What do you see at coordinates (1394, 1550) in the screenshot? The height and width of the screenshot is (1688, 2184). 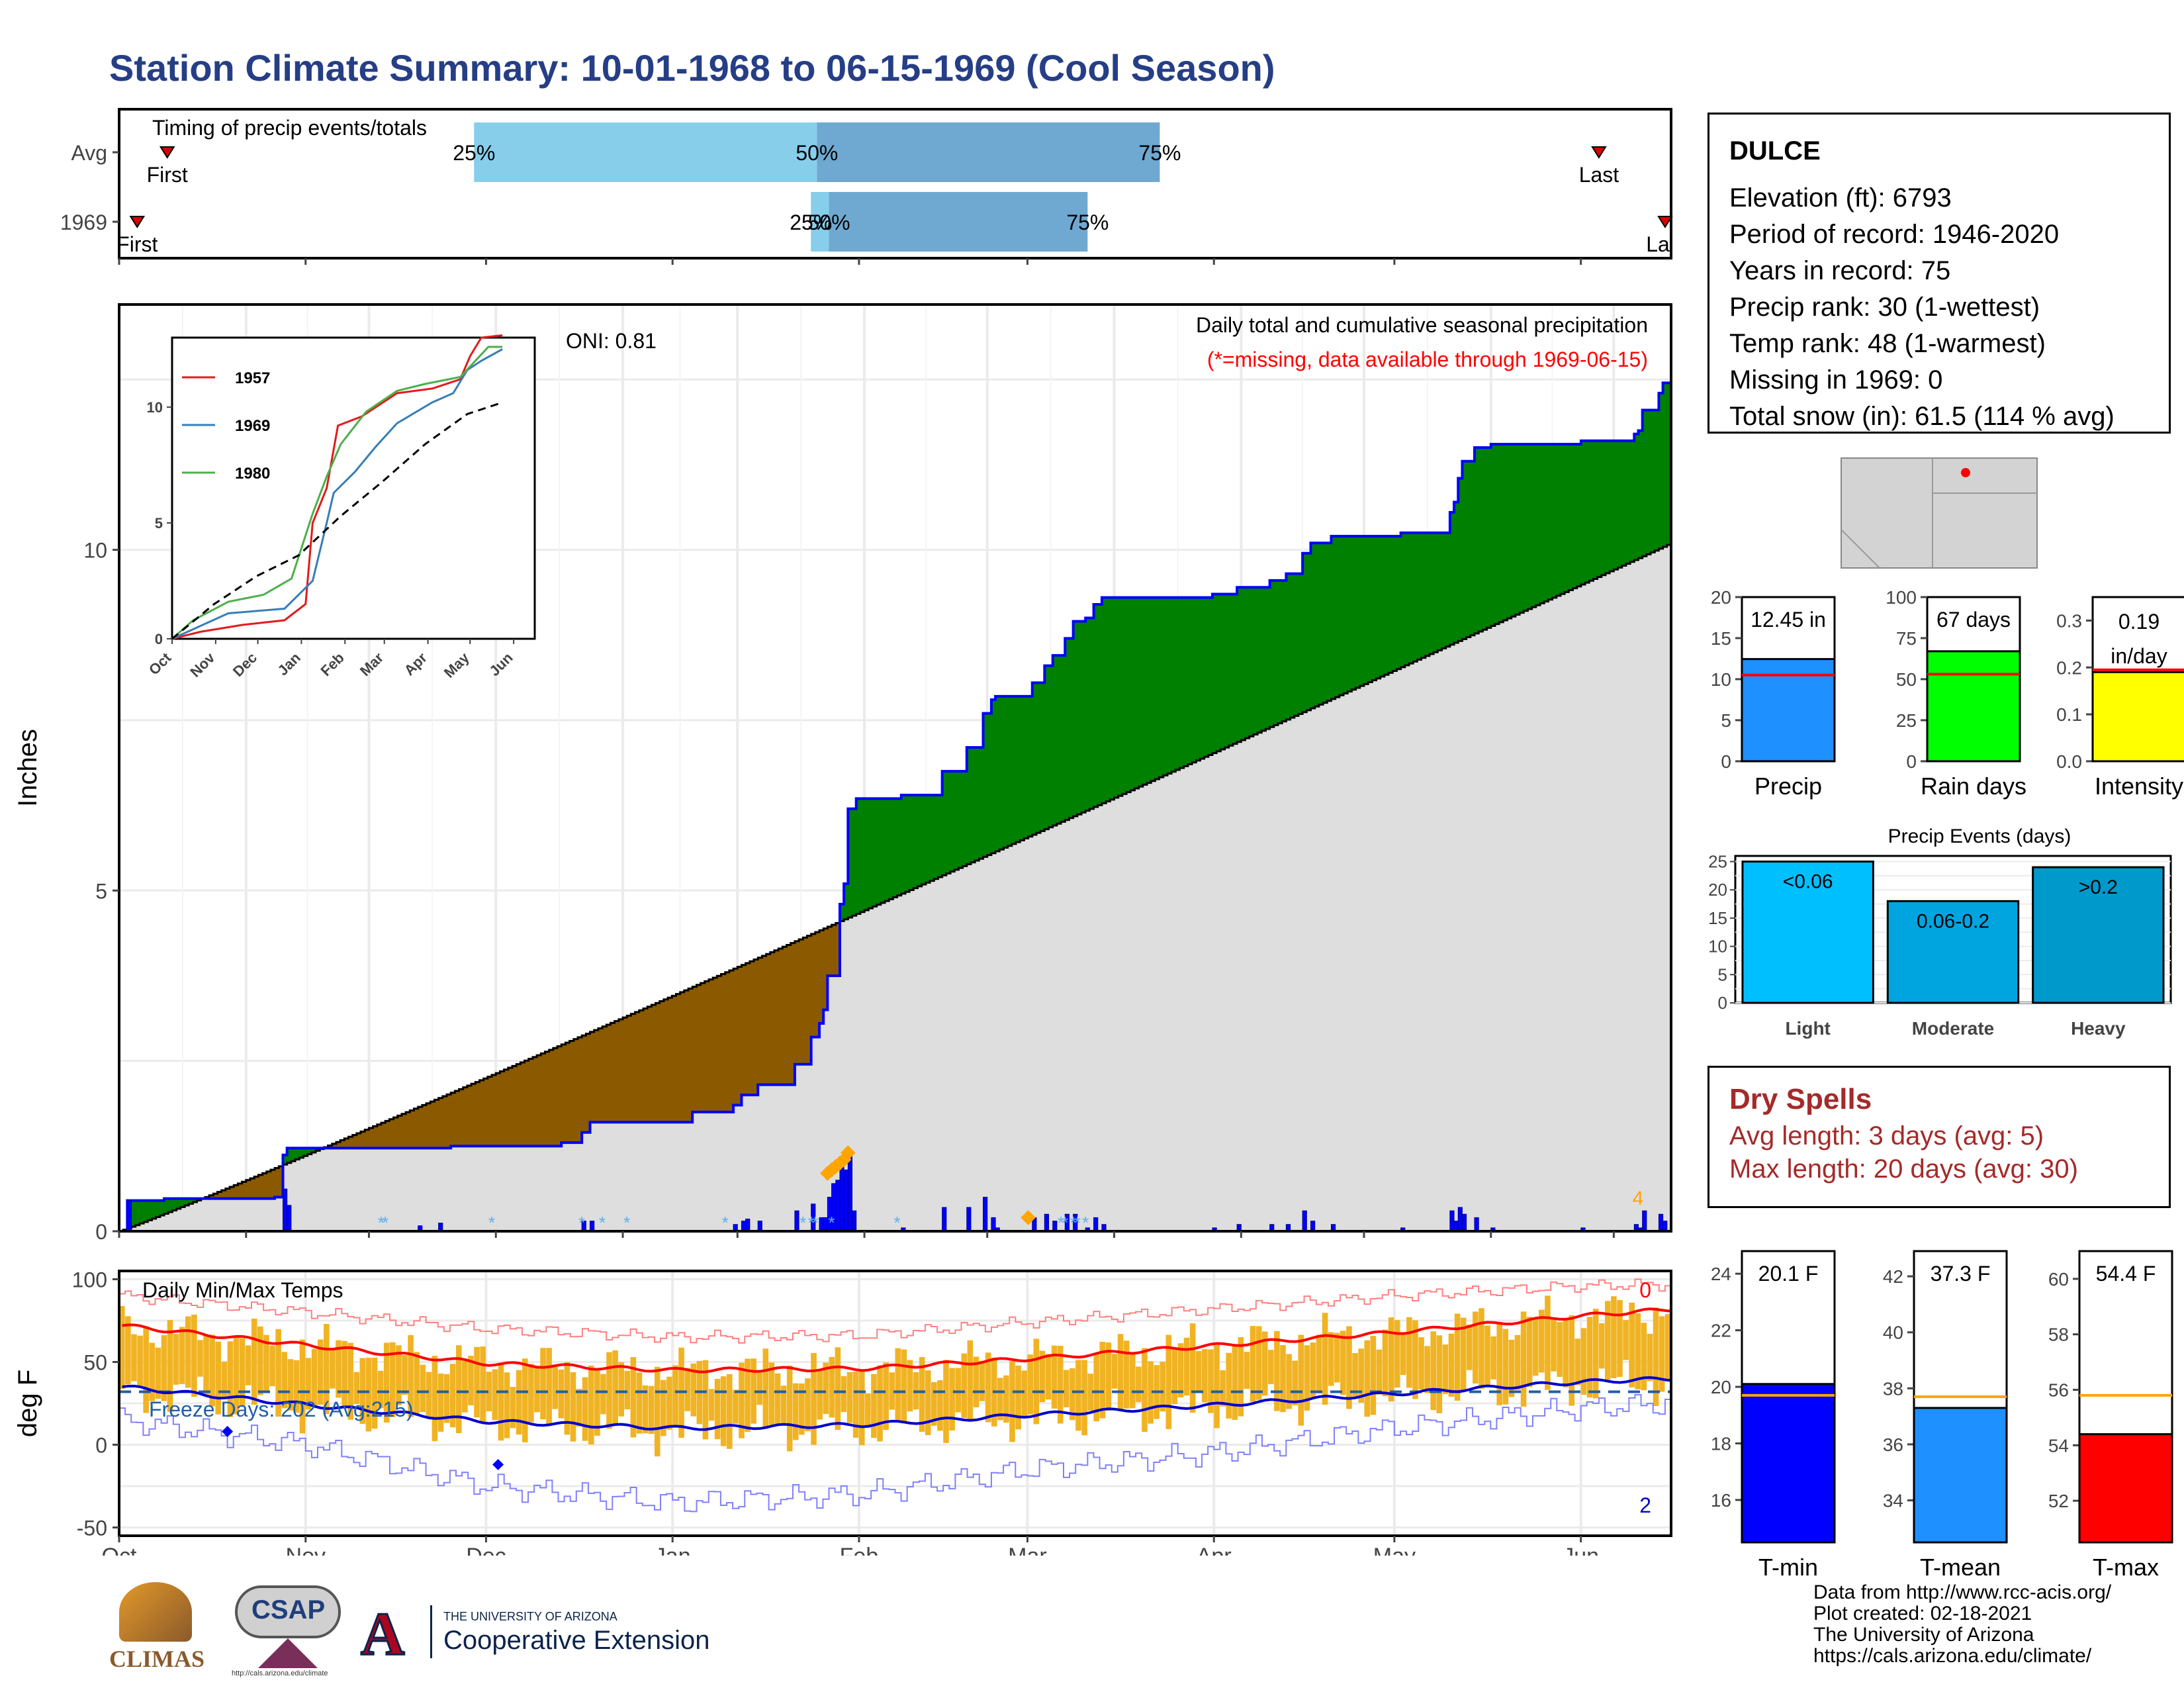 I see `temp-xtick-label-7: May` at bounding box center [1394, 1550].